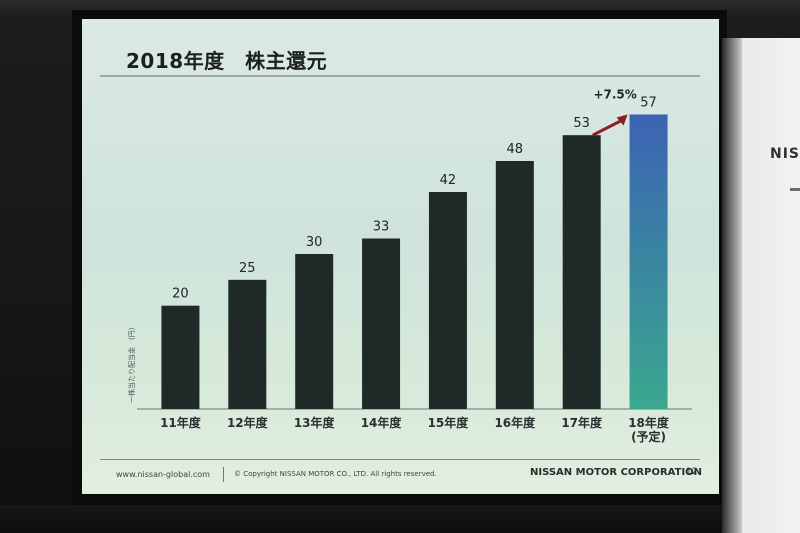  What do you see at coordinates (400, 459) in the screenshot?
I see `footer-divider` at bounding box center [400, 459].